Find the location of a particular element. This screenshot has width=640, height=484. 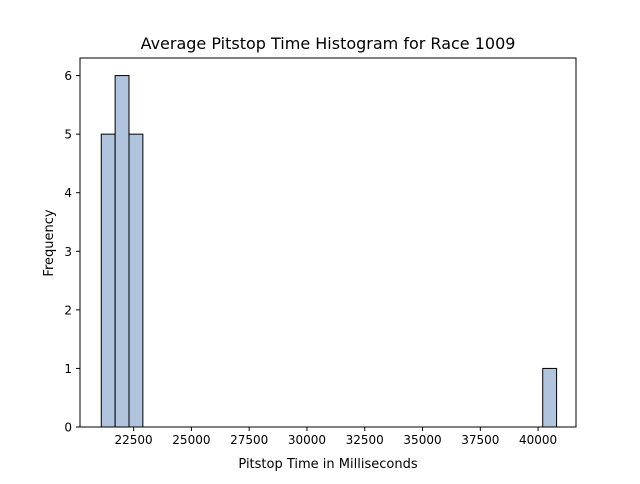

y-axis-label: Frequency is located at coordinates (49, 242).